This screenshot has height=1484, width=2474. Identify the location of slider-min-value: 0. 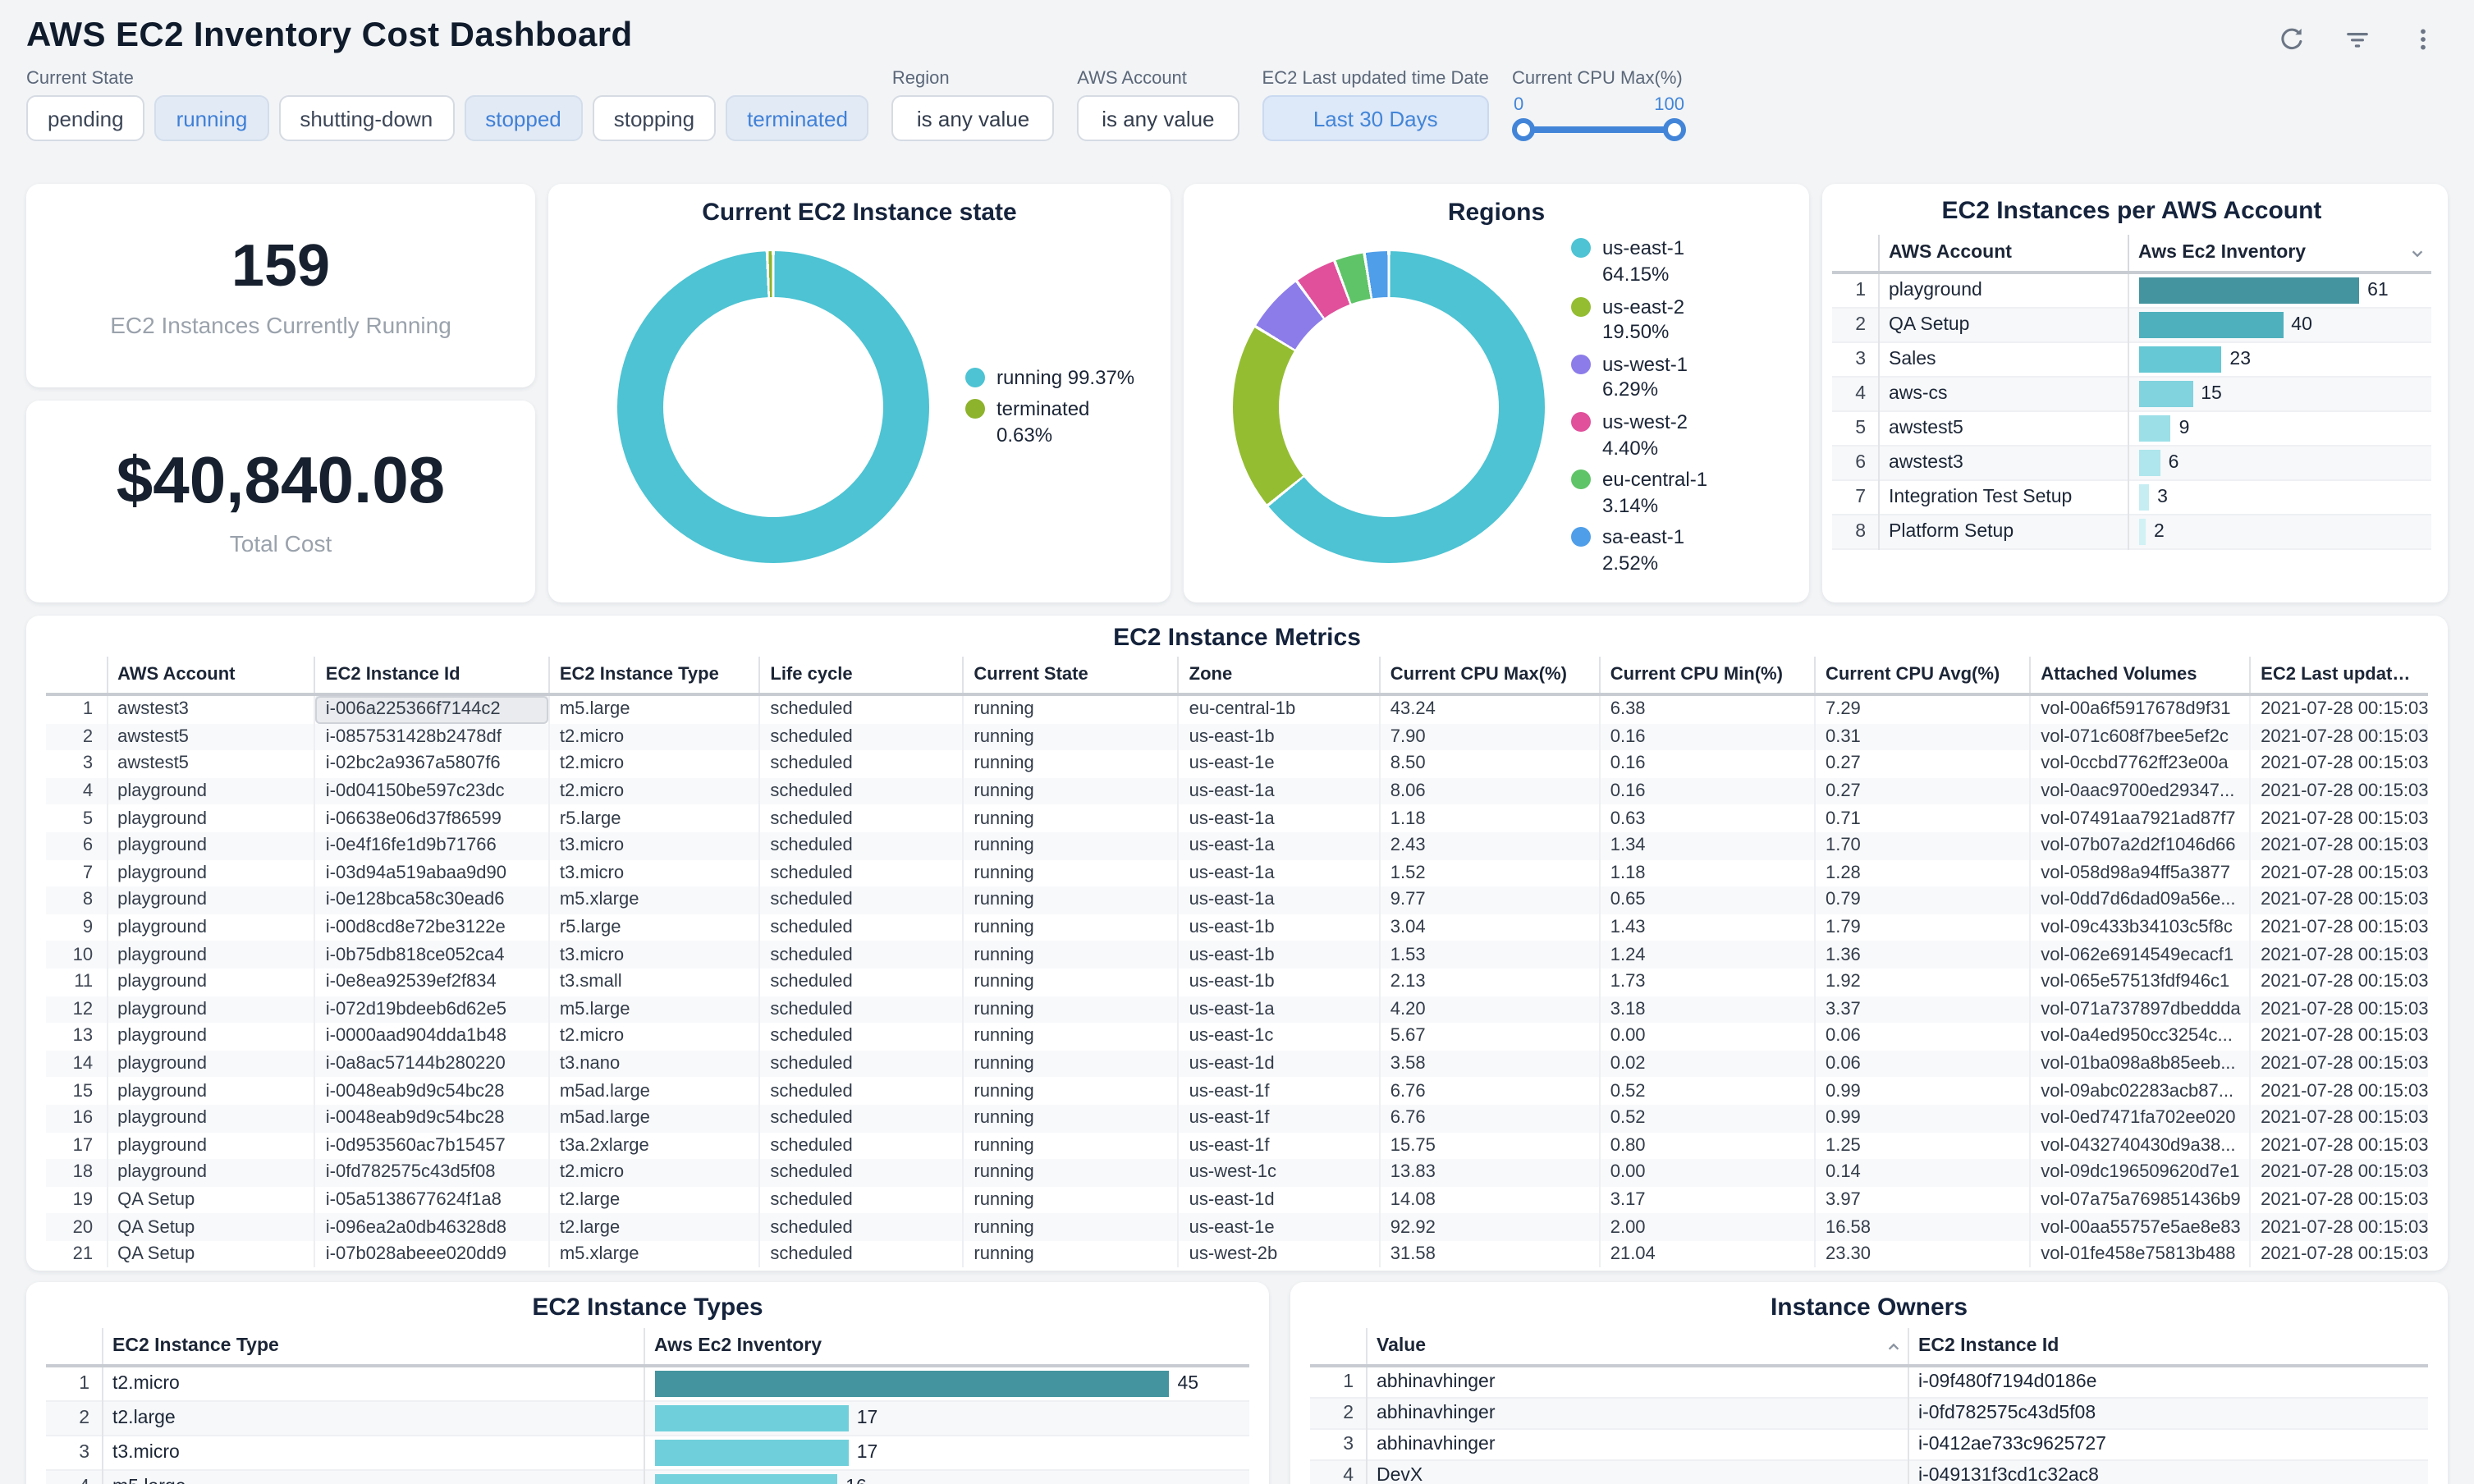
(1518, 105).